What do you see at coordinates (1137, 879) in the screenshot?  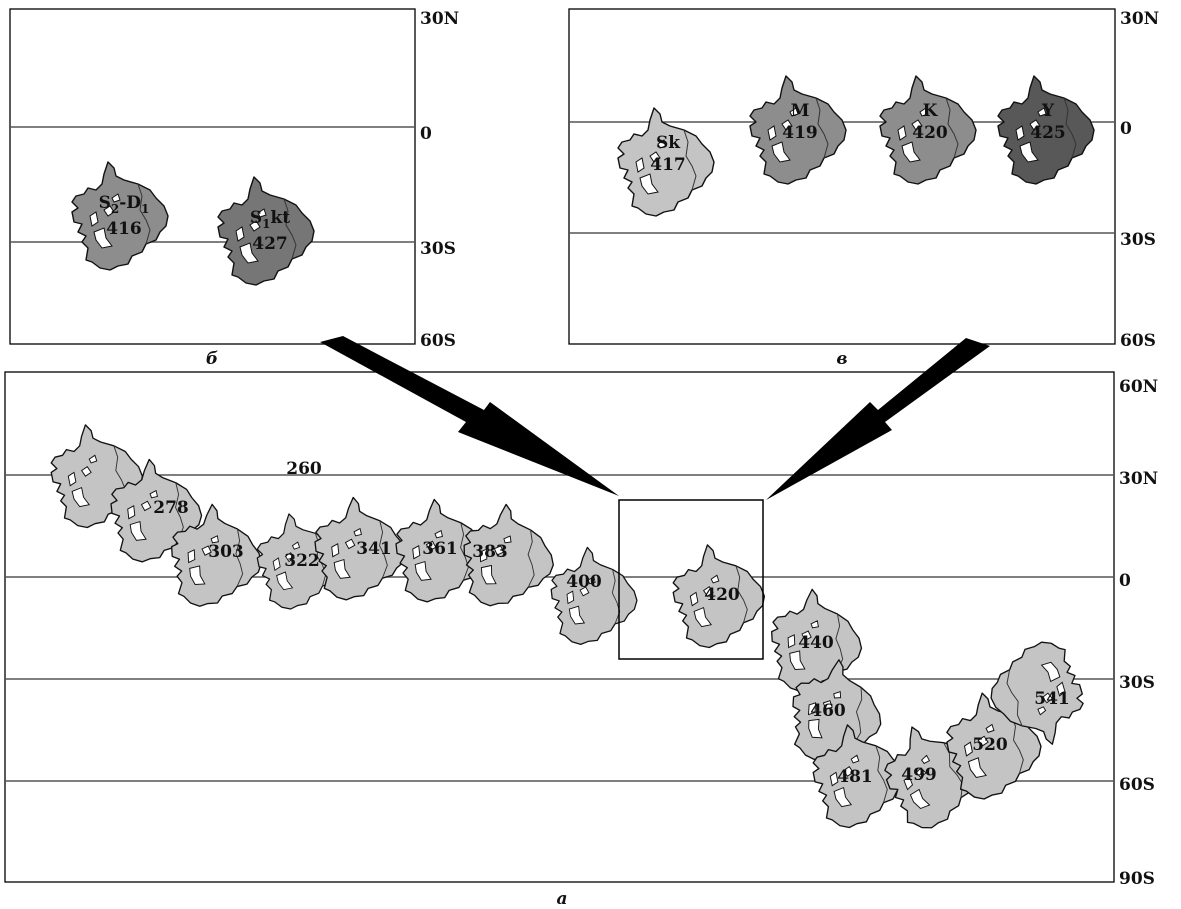 I see `panel-a-lat-label: 90S` at bounding box center [1137, 879].